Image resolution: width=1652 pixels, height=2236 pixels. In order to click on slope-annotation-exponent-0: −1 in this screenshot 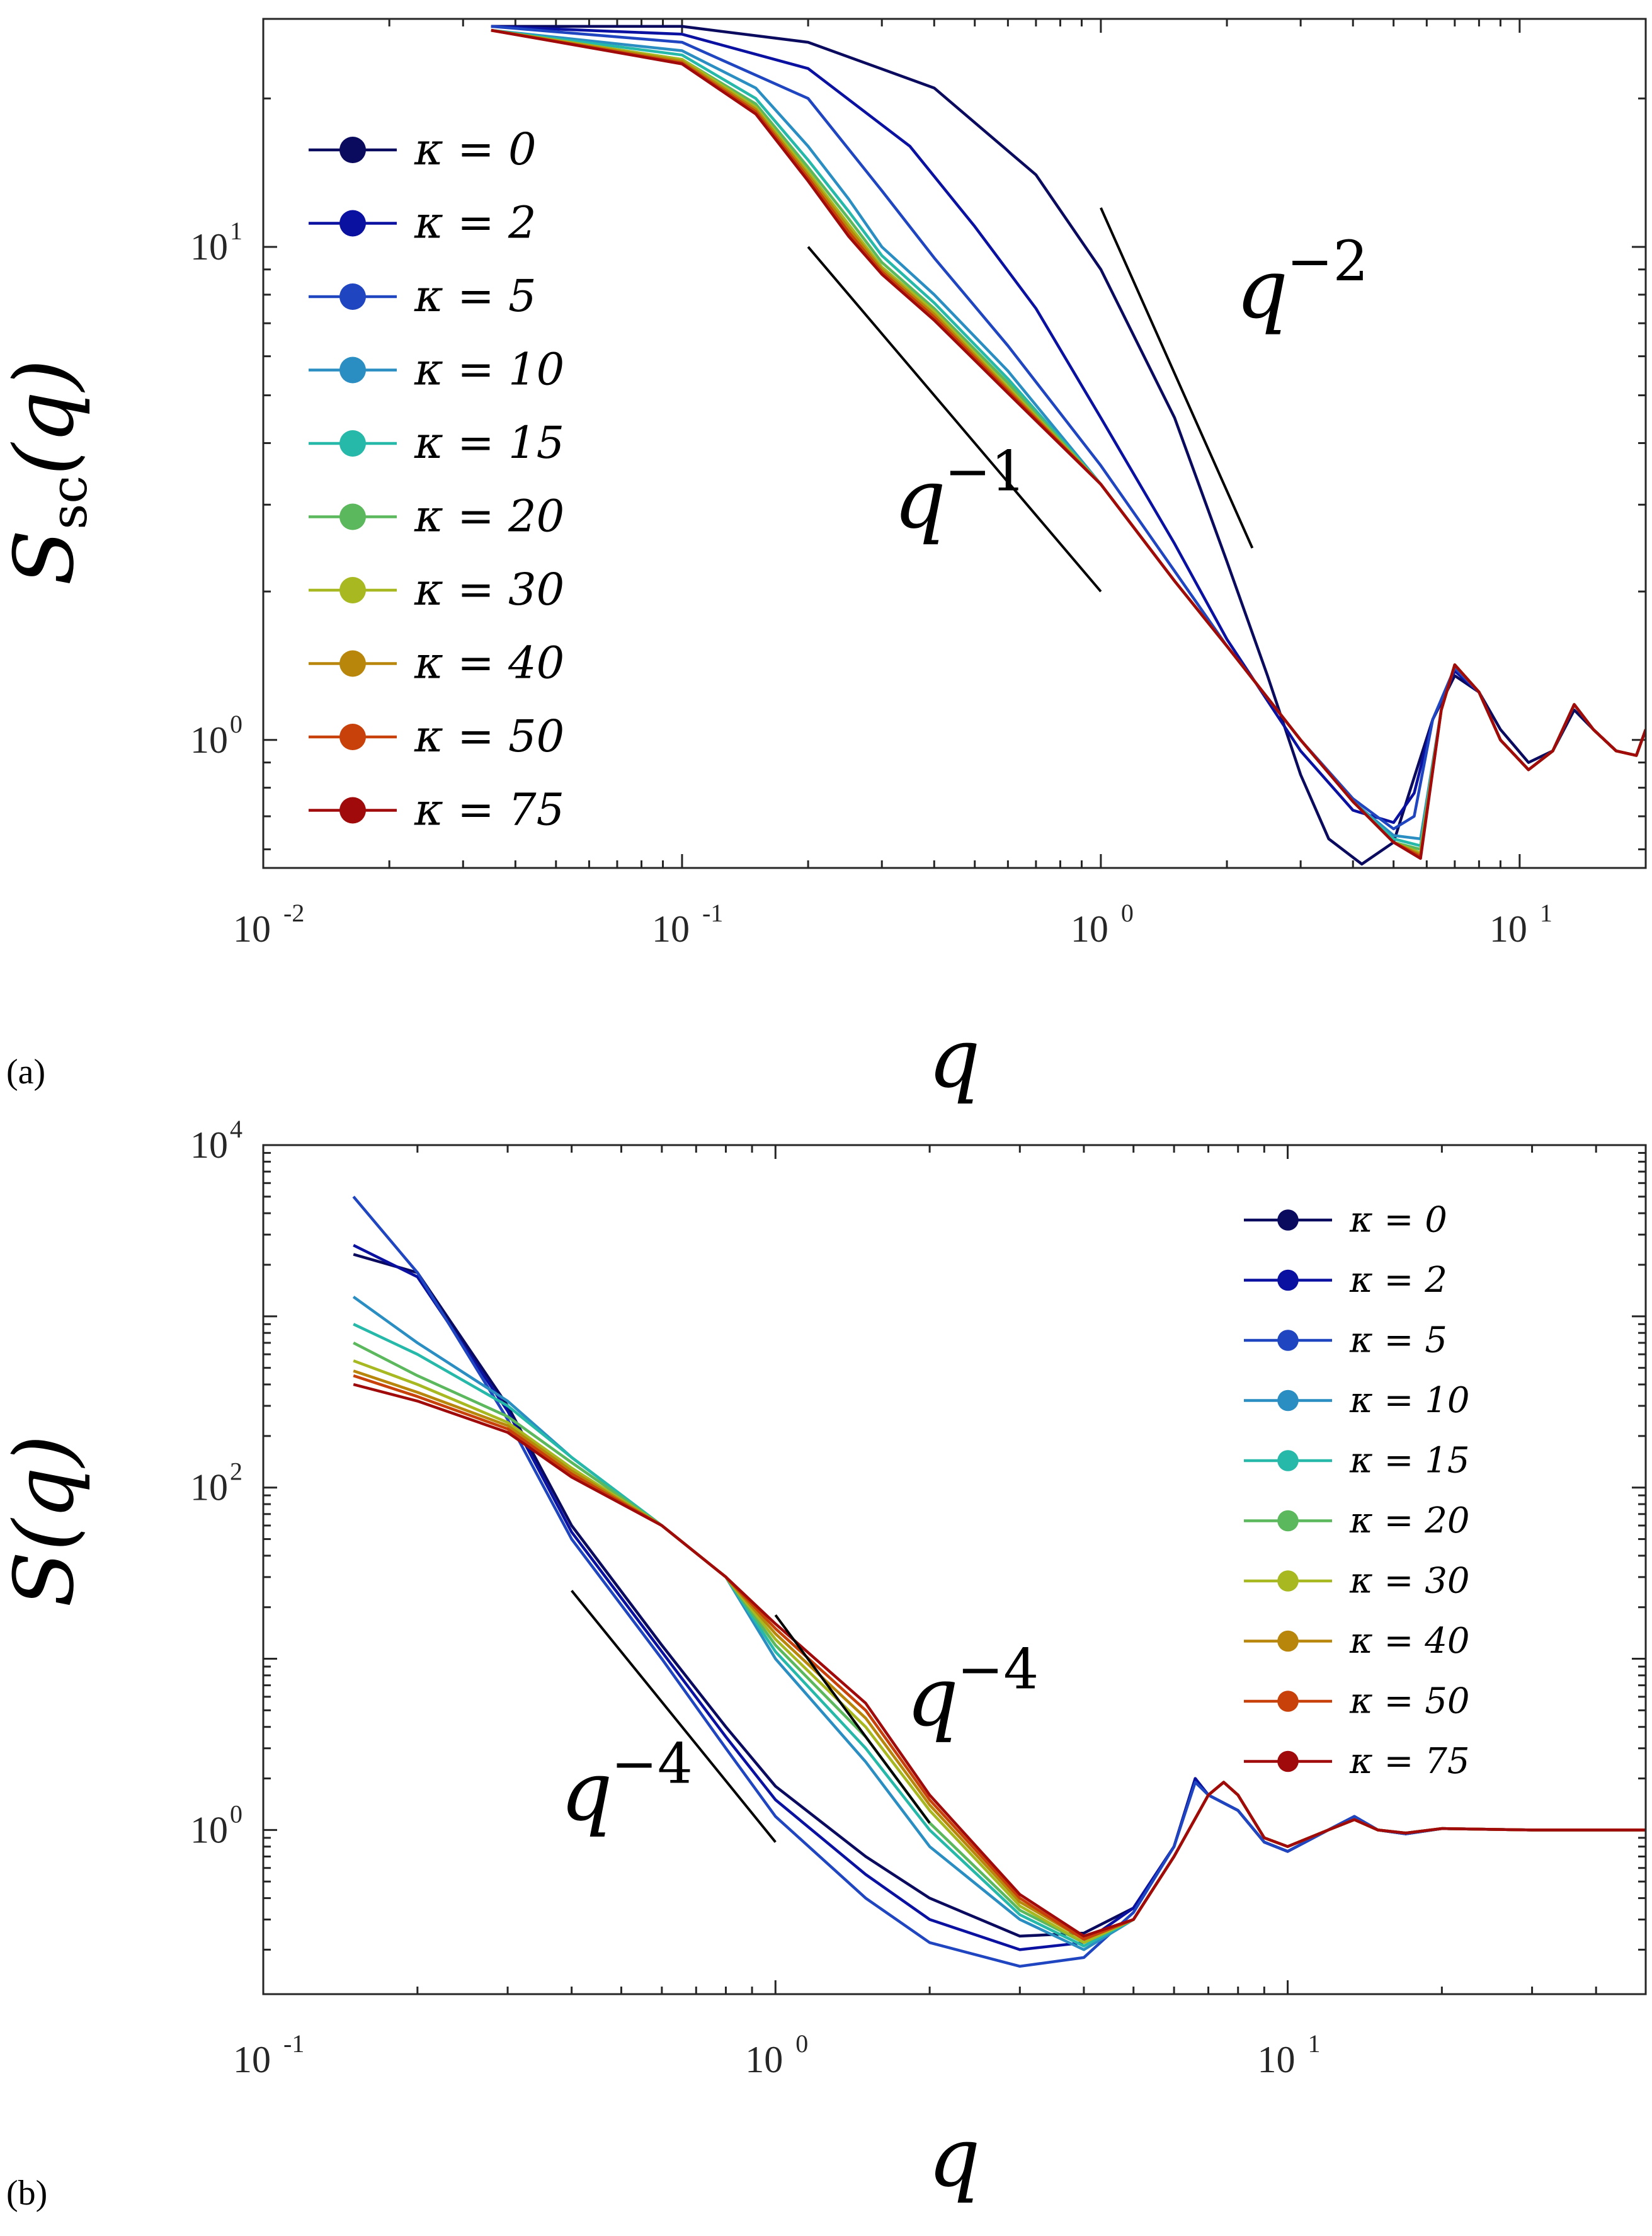, I will do `click(985, 471)`.